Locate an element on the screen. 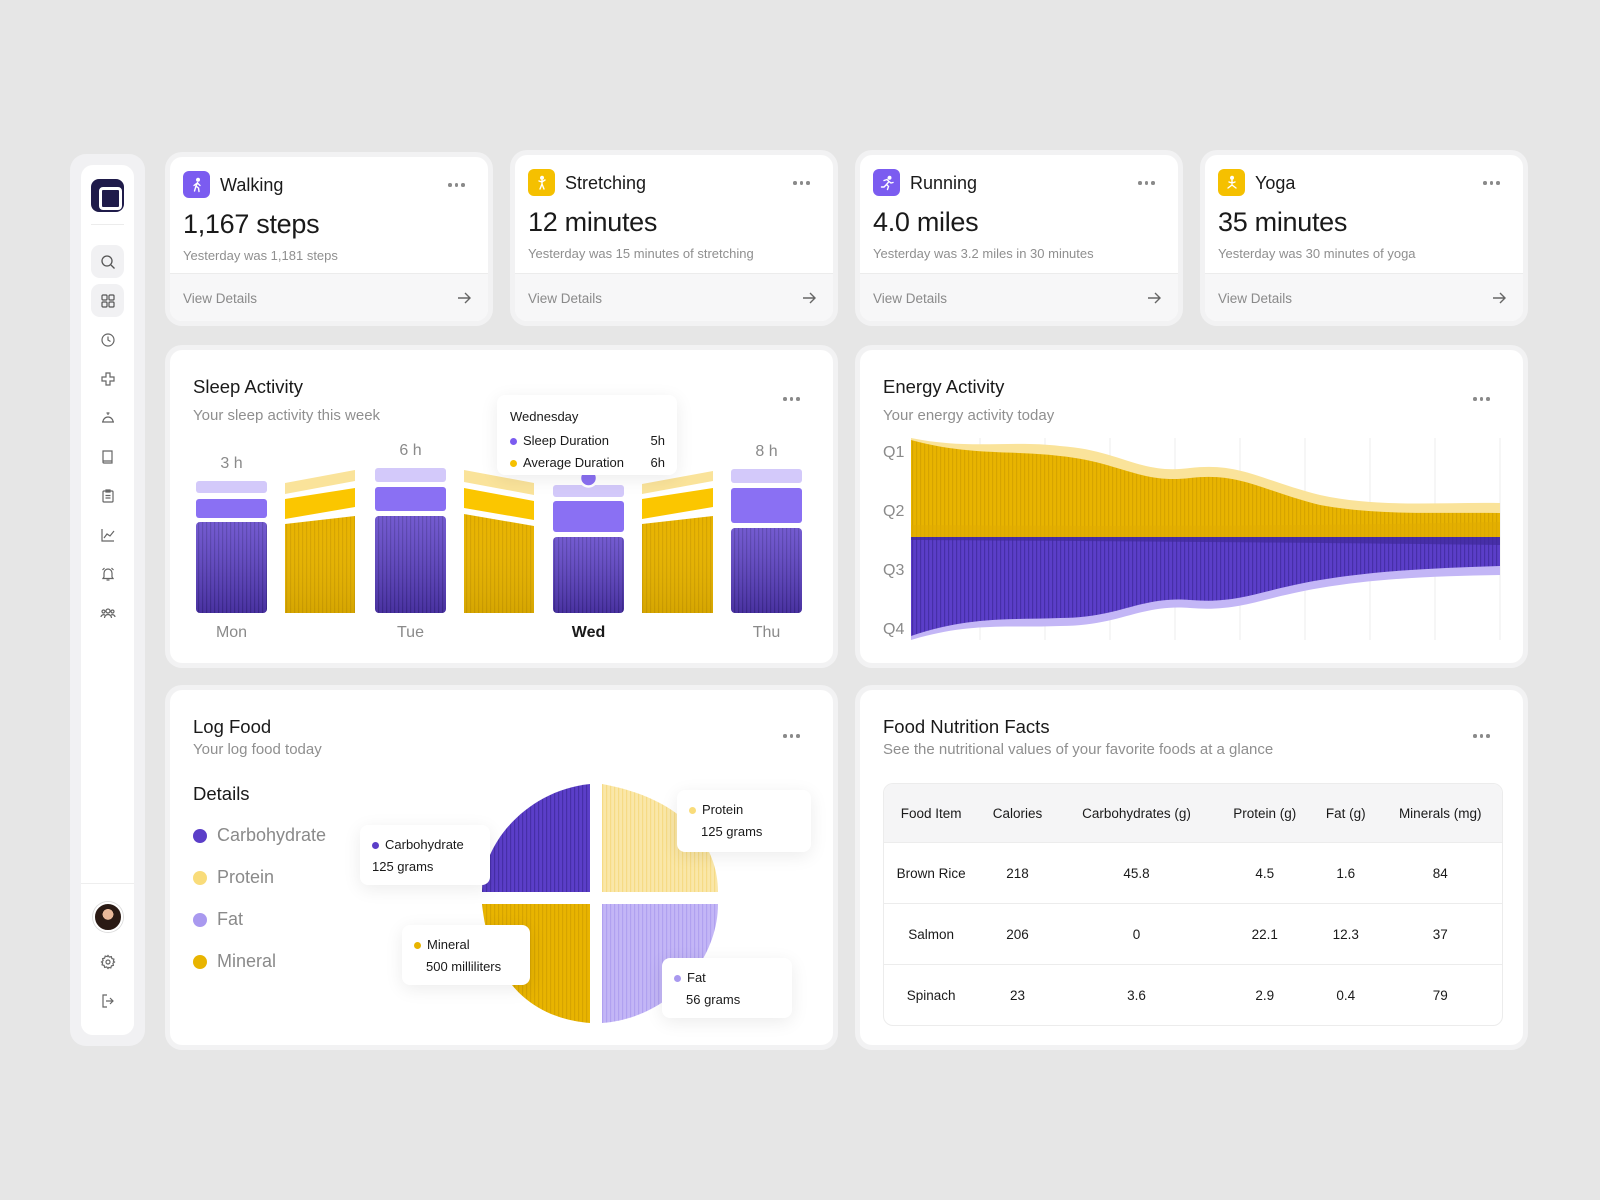  running-icon is located at coordinates (886, 182).